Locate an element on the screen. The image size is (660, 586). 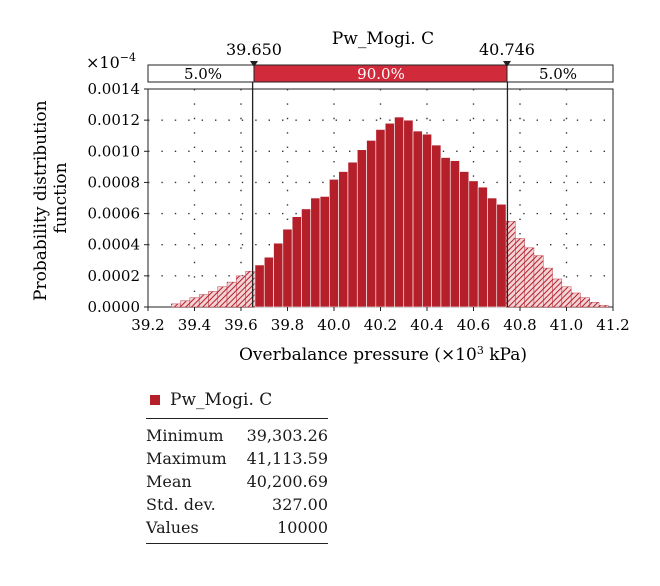
percent-band-right is located at coordinates (560, 73).